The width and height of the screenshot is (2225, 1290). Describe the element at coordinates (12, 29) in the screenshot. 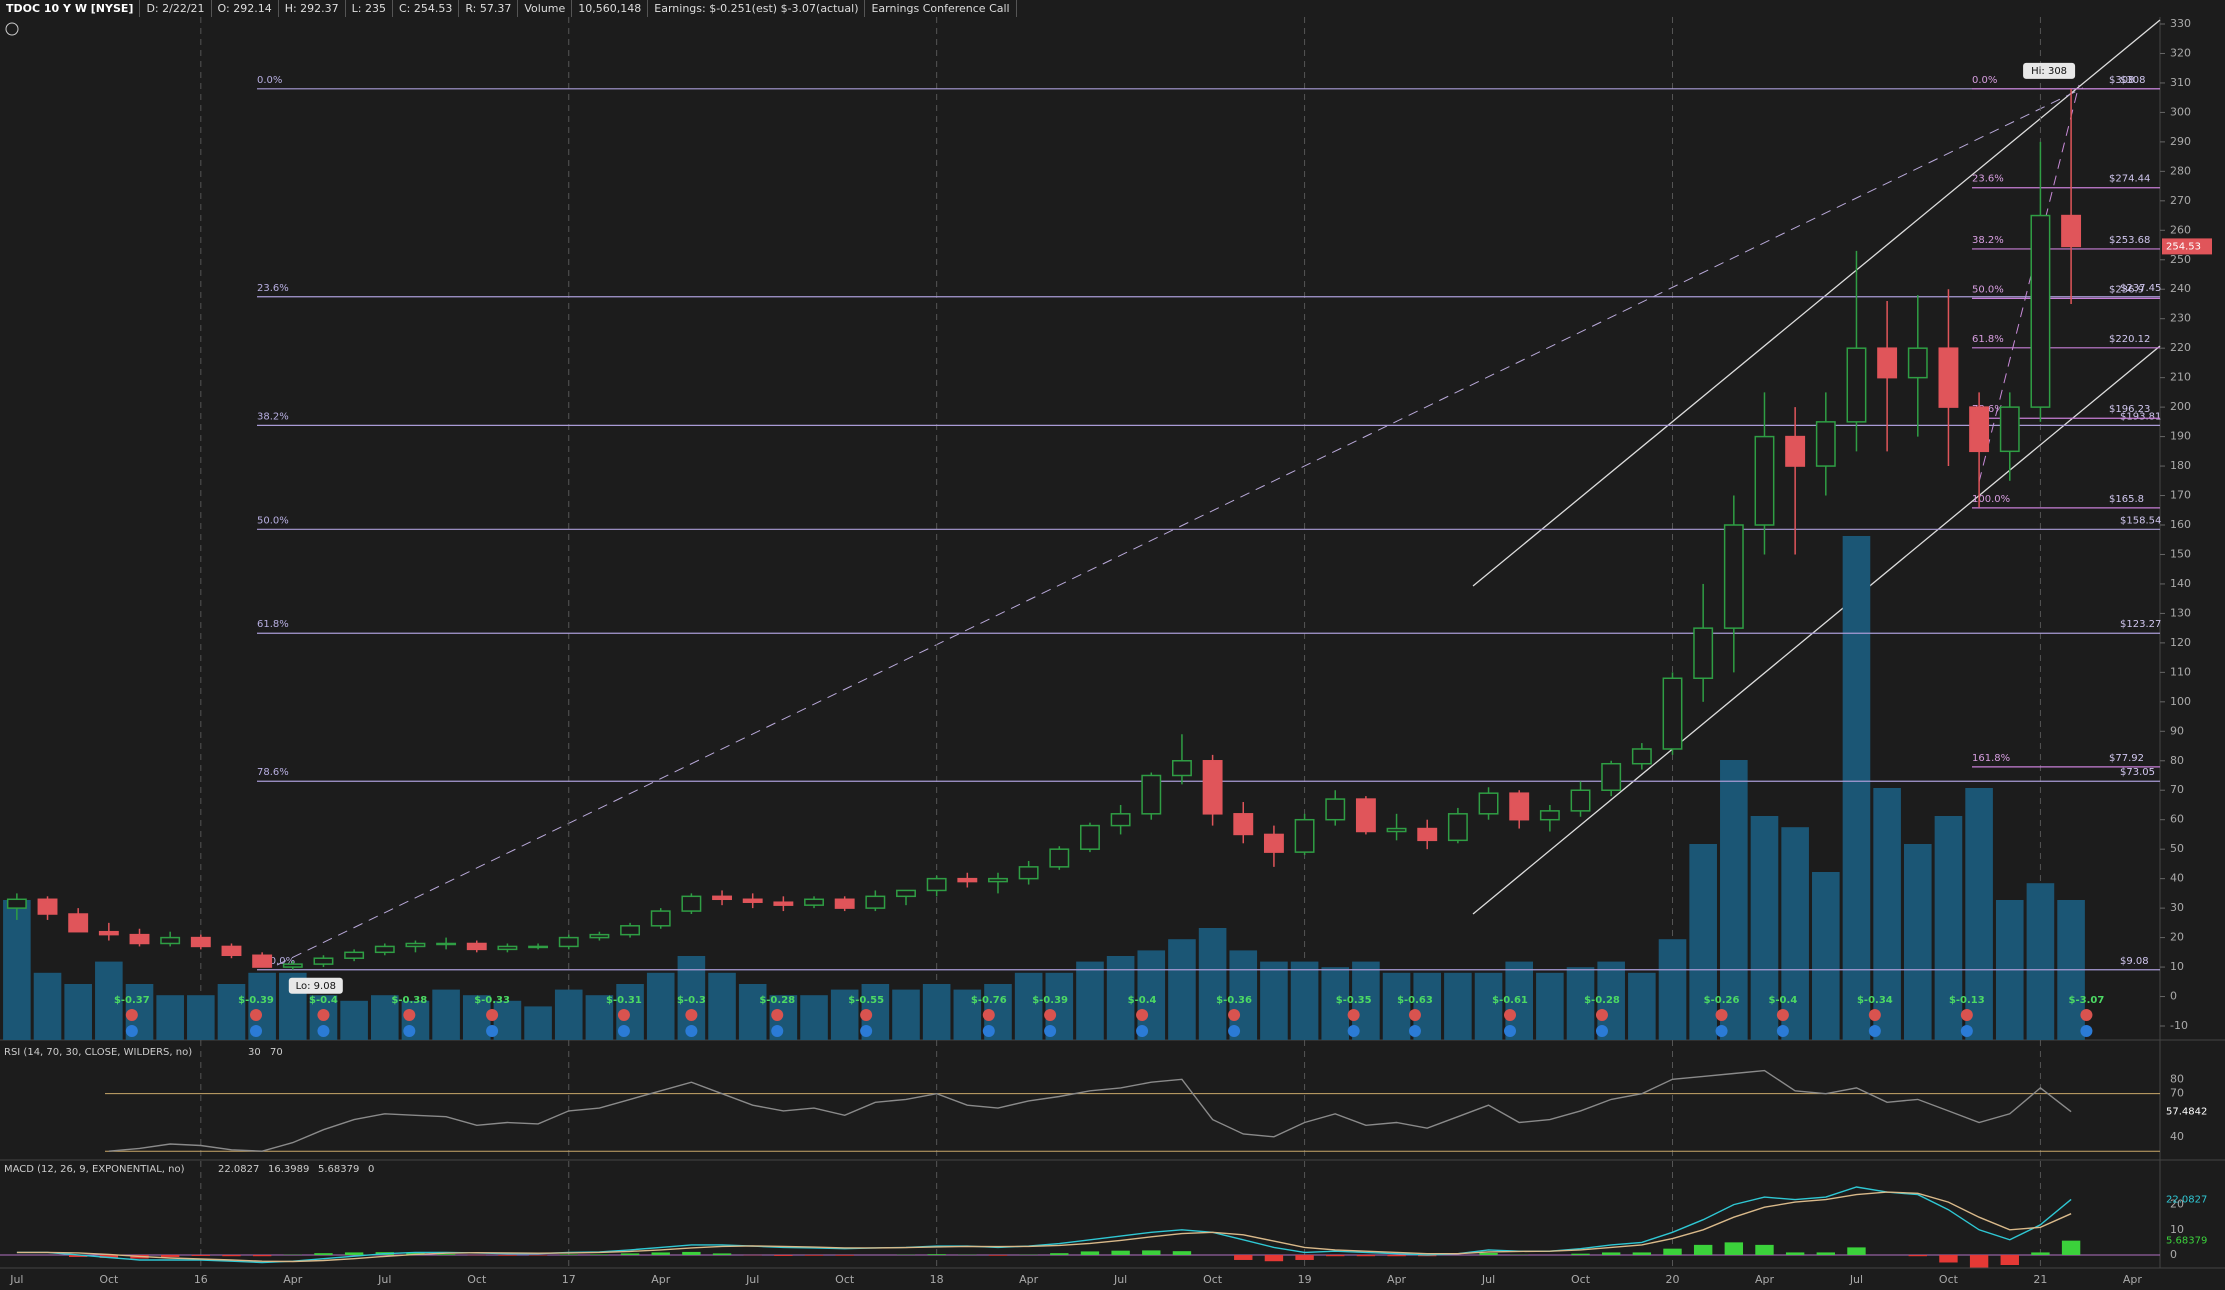

I see `info-icon` at that location.